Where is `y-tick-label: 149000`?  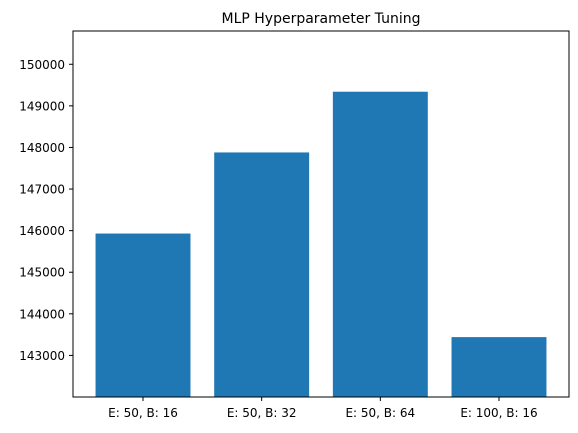
y-tick-label: 149000 is located at coordinates (42, 106).